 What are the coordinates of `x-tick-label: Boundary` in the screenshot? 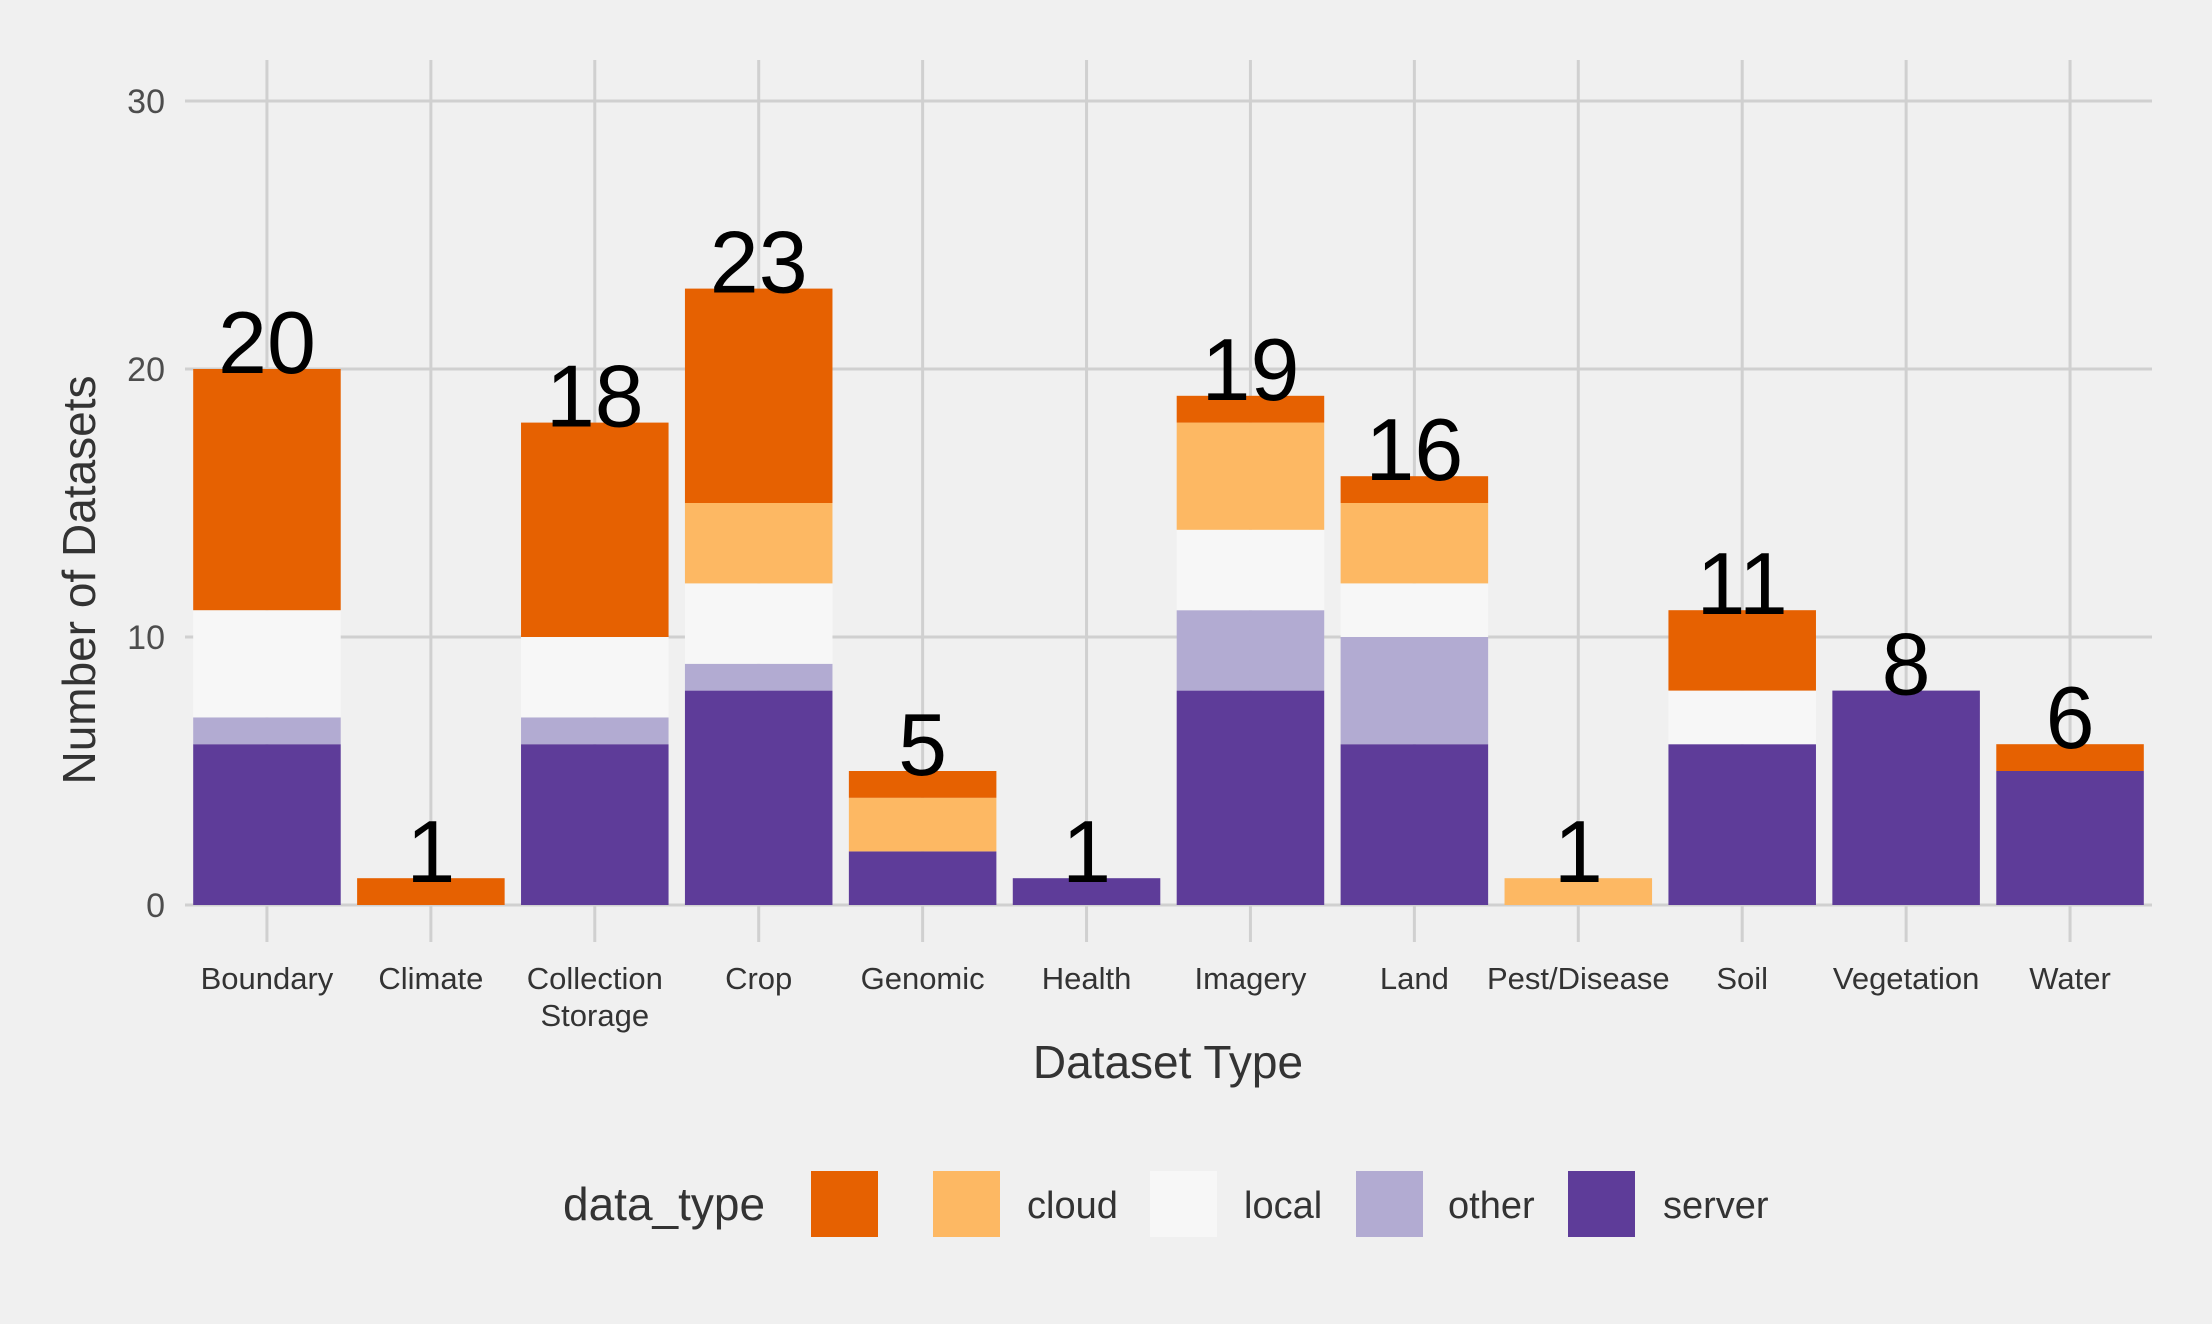 It's located at (267, 978).